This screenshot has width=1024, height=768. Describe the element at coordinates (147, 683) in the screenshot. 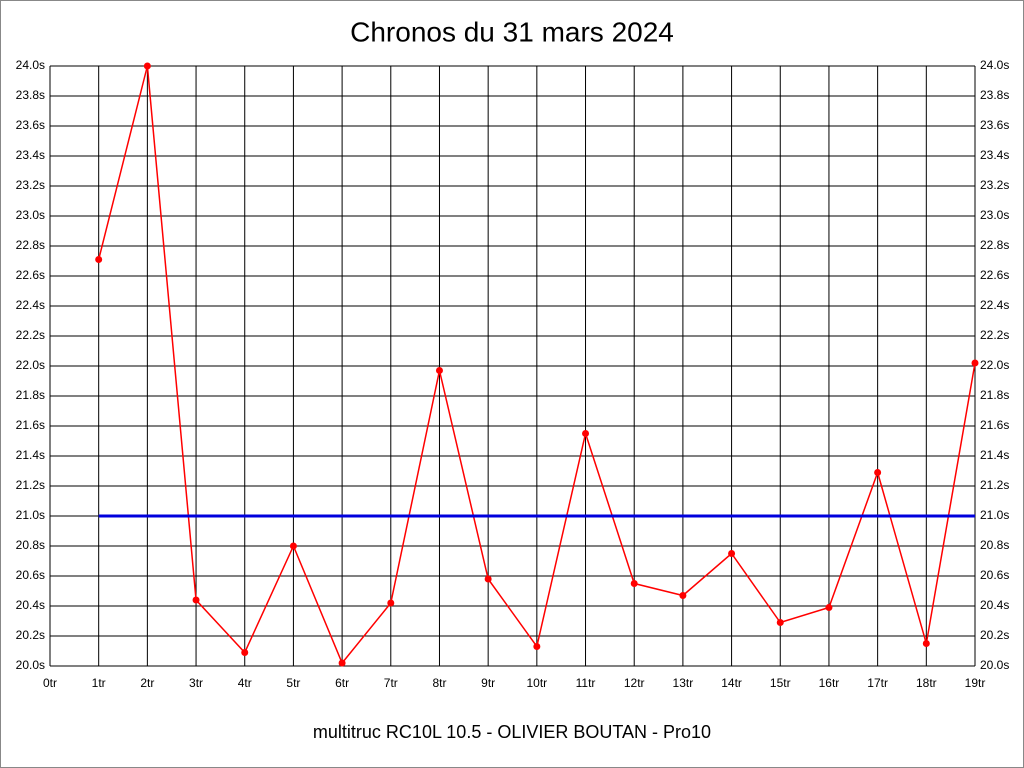

I see `x-tick-label: 2tr` at that location.